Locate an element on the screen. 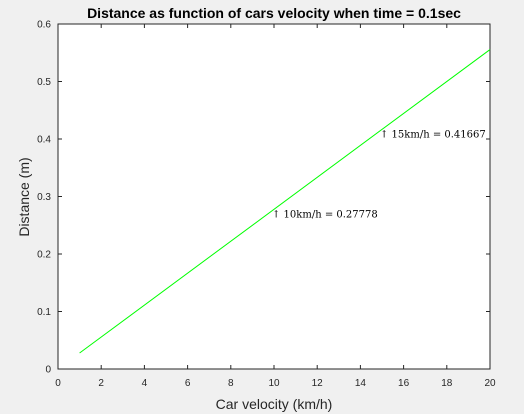 The height and width of the screenshot is (414, 524). x-tick-label: 20 is located at coordinates (490, 383).